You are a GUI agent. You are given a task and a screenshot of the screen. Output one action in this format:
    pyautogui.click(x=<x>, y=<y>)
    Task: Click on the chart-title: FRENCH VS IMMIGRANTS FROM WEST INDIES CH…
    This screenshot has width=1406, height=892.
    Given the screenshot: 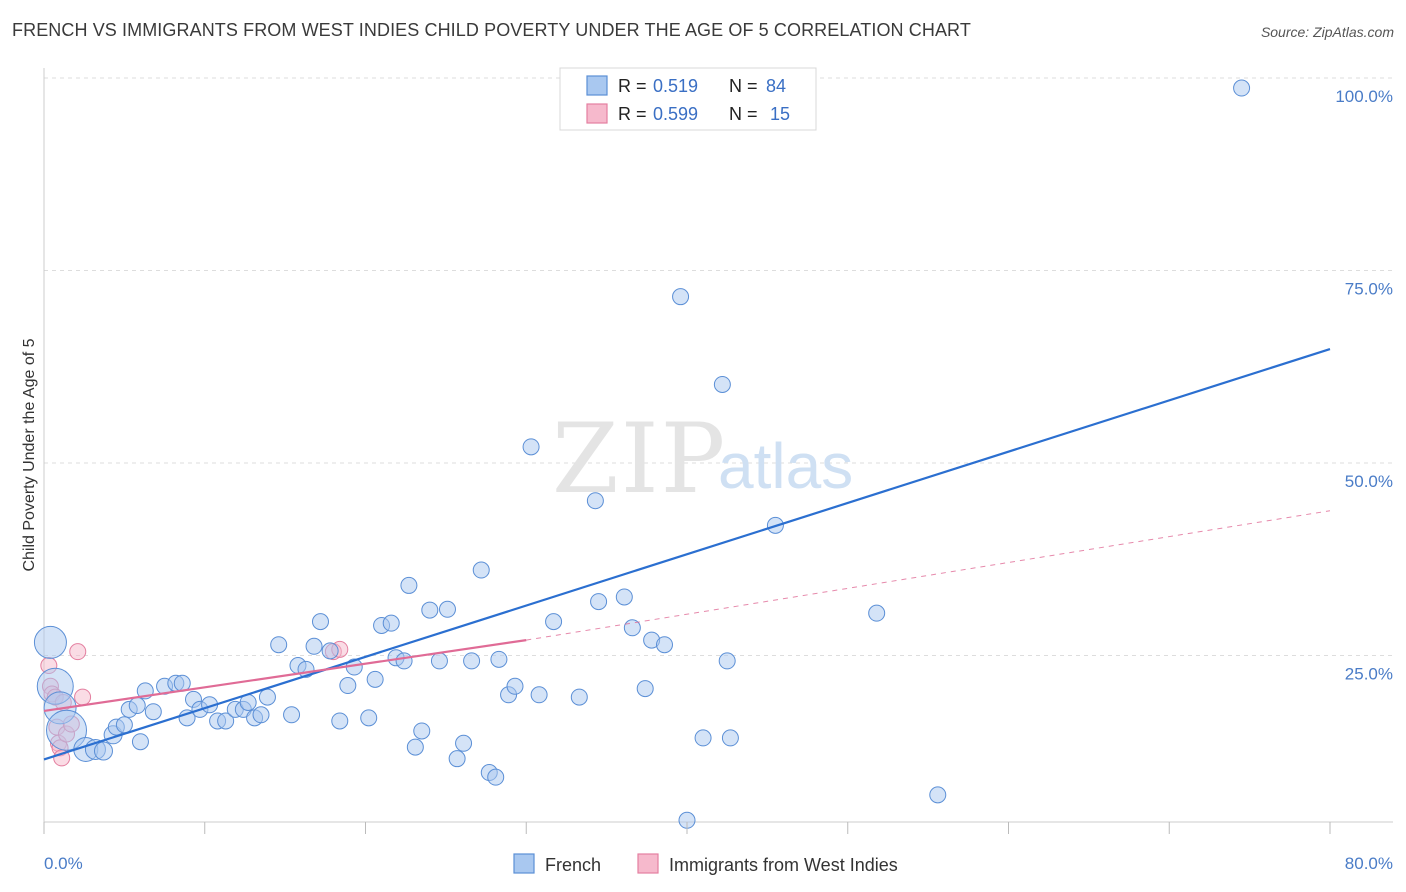 What is the action you would take?
    pyautogui.click(x=491, y=30)
    